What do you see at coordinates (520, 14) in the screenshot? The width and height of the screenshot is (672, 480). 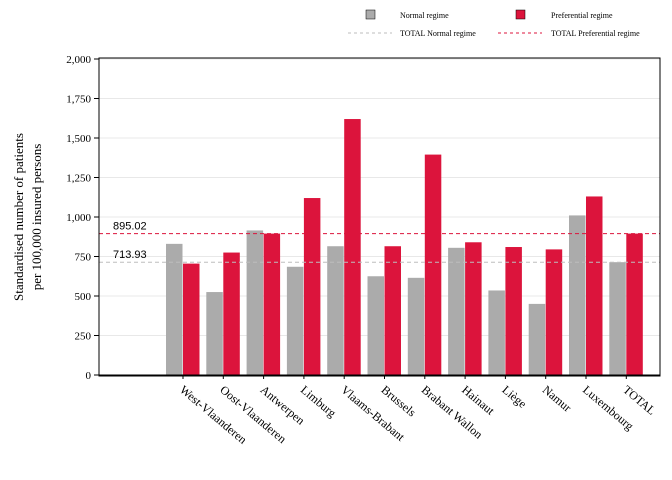 I see `legend-swatch-preferential` at bounding box center [520, 14].